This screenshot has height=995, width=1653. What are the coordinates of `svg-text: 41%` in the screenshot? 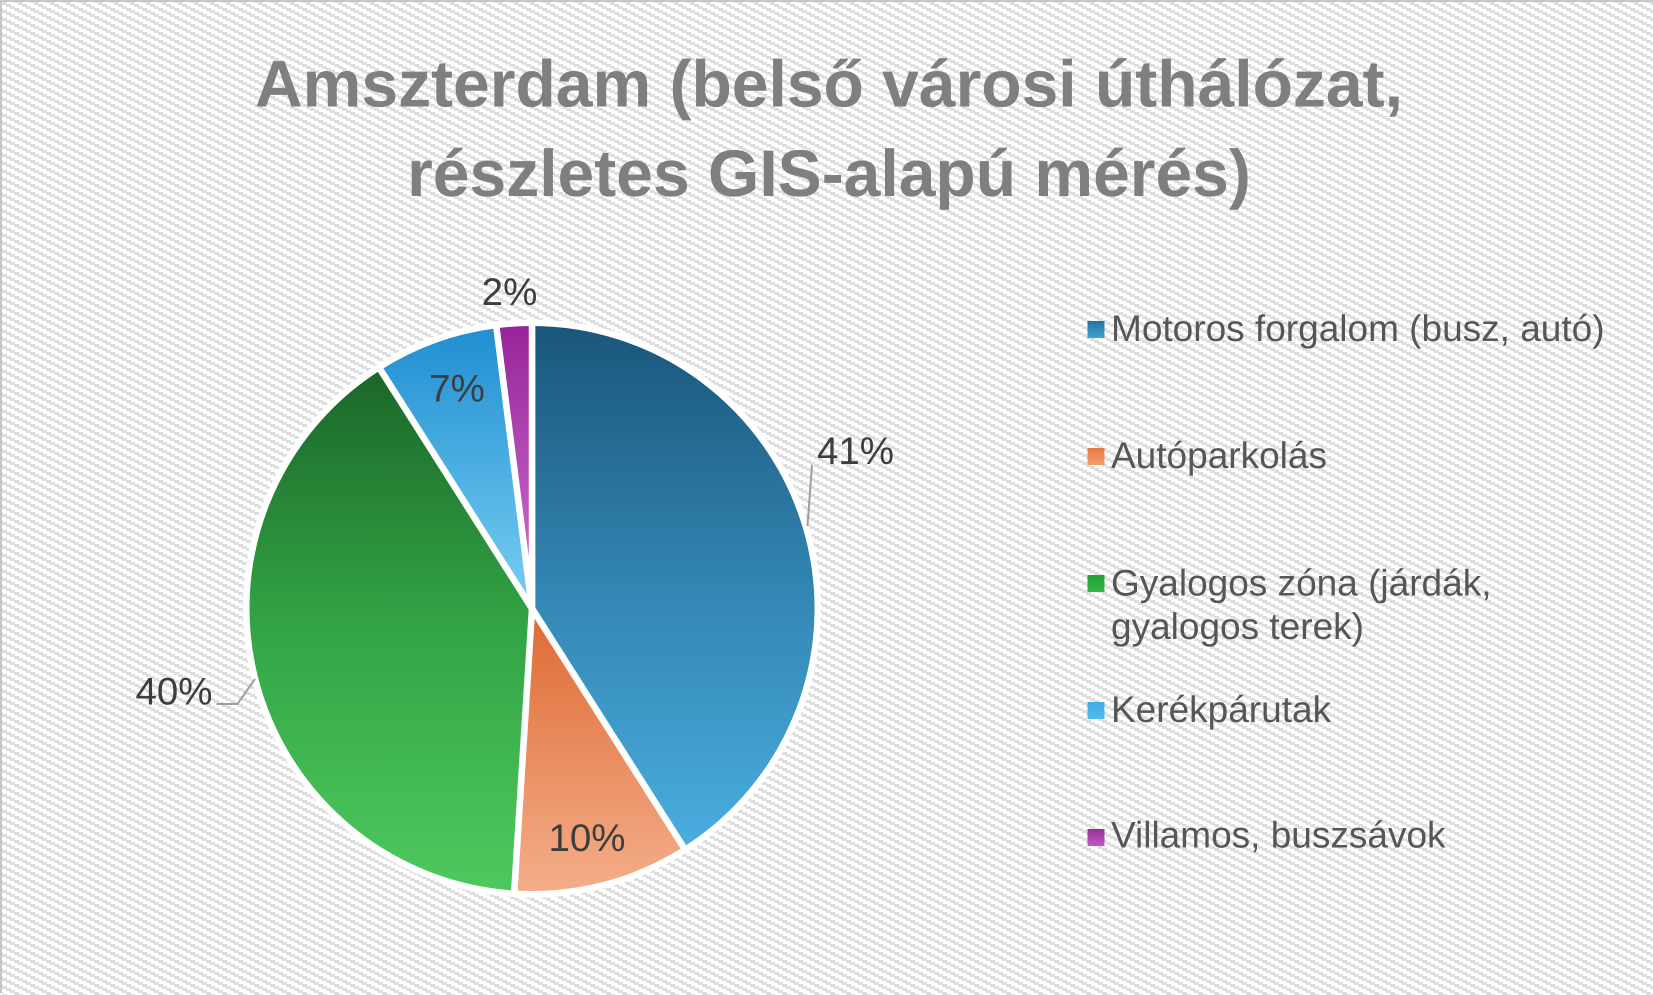 It's located at (855, 451).